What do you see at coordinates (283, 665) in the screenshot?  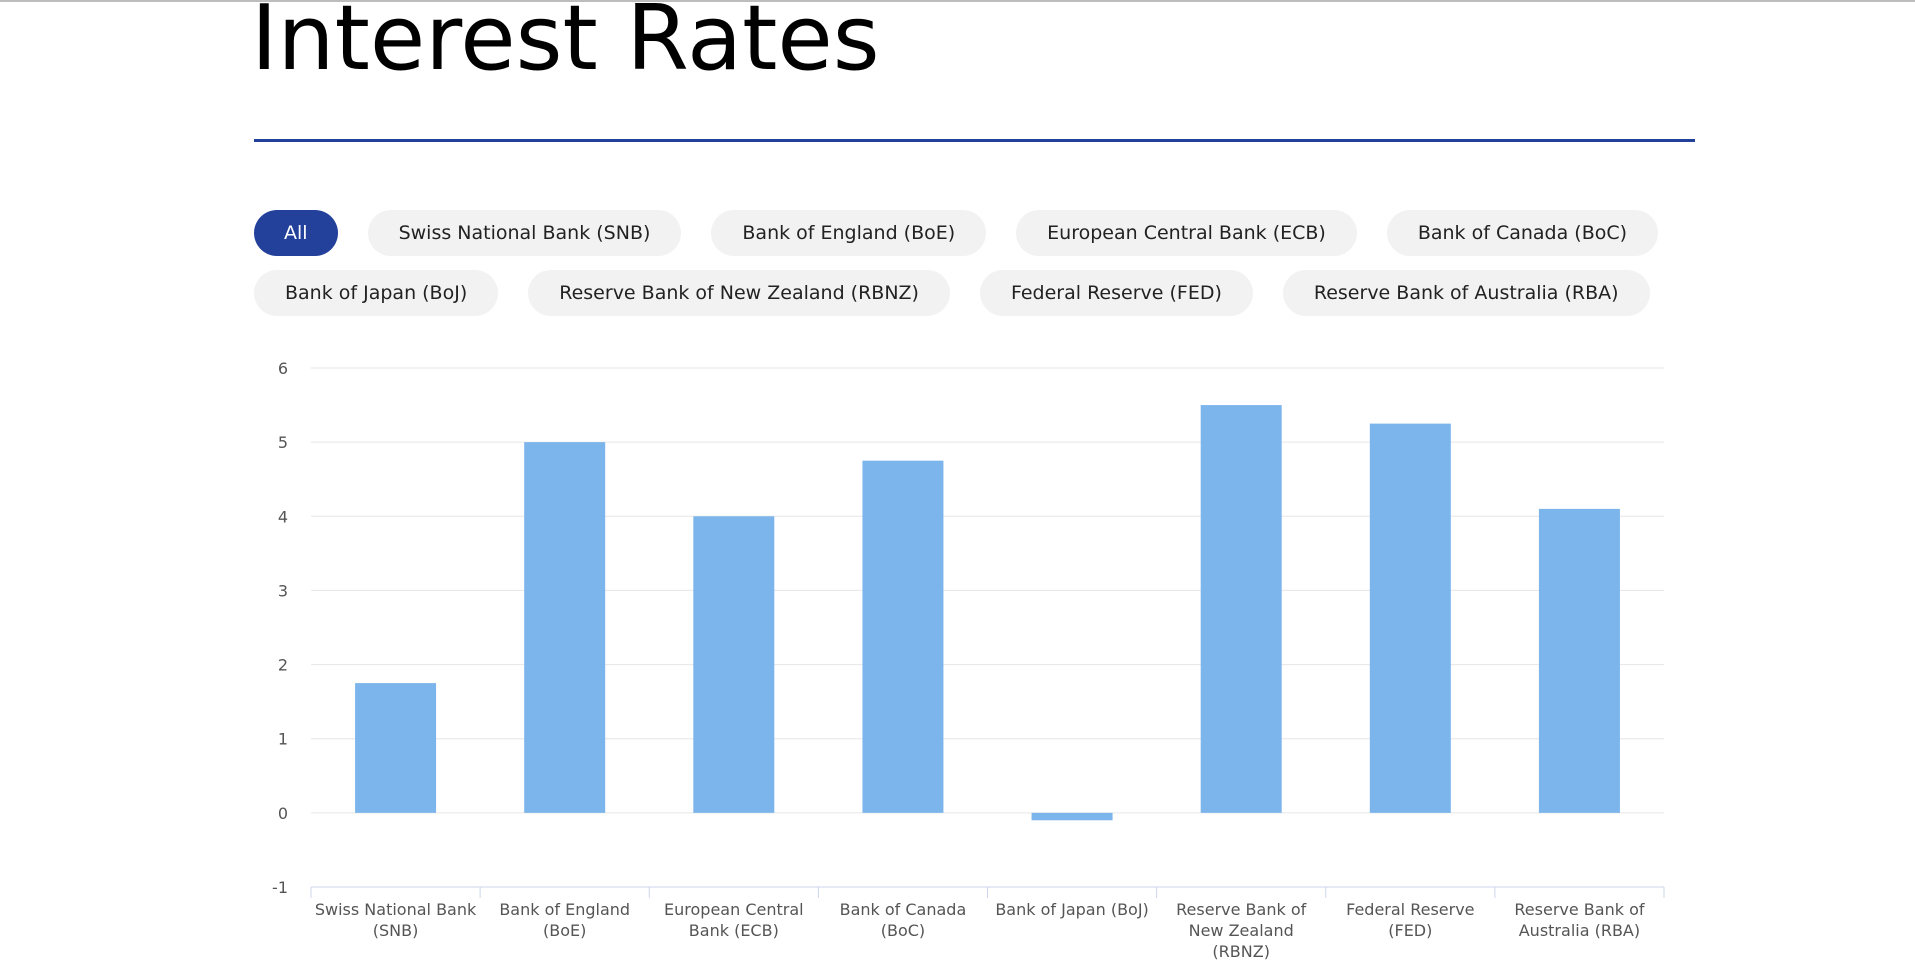 I see `y-tick-label: 2` at bounding box center [283, 665].